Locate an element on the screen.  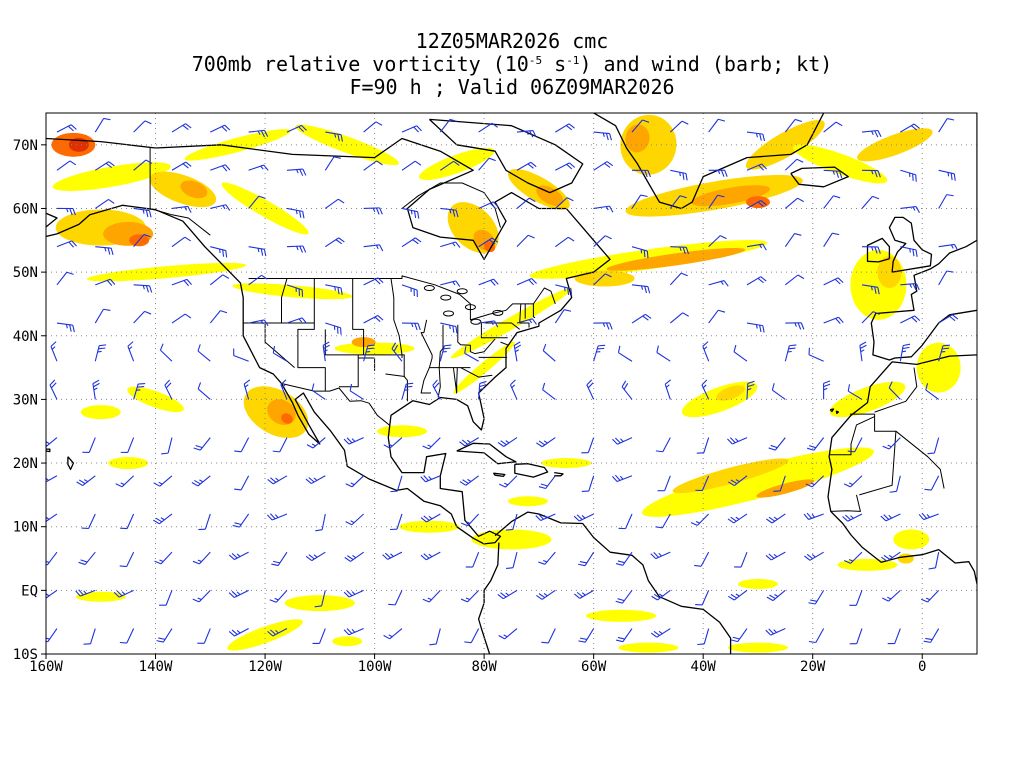
latitude-axis: 70N 60N 50N 40N 30N 20N 10N EQ 10S is located at coordinates (29, 400).